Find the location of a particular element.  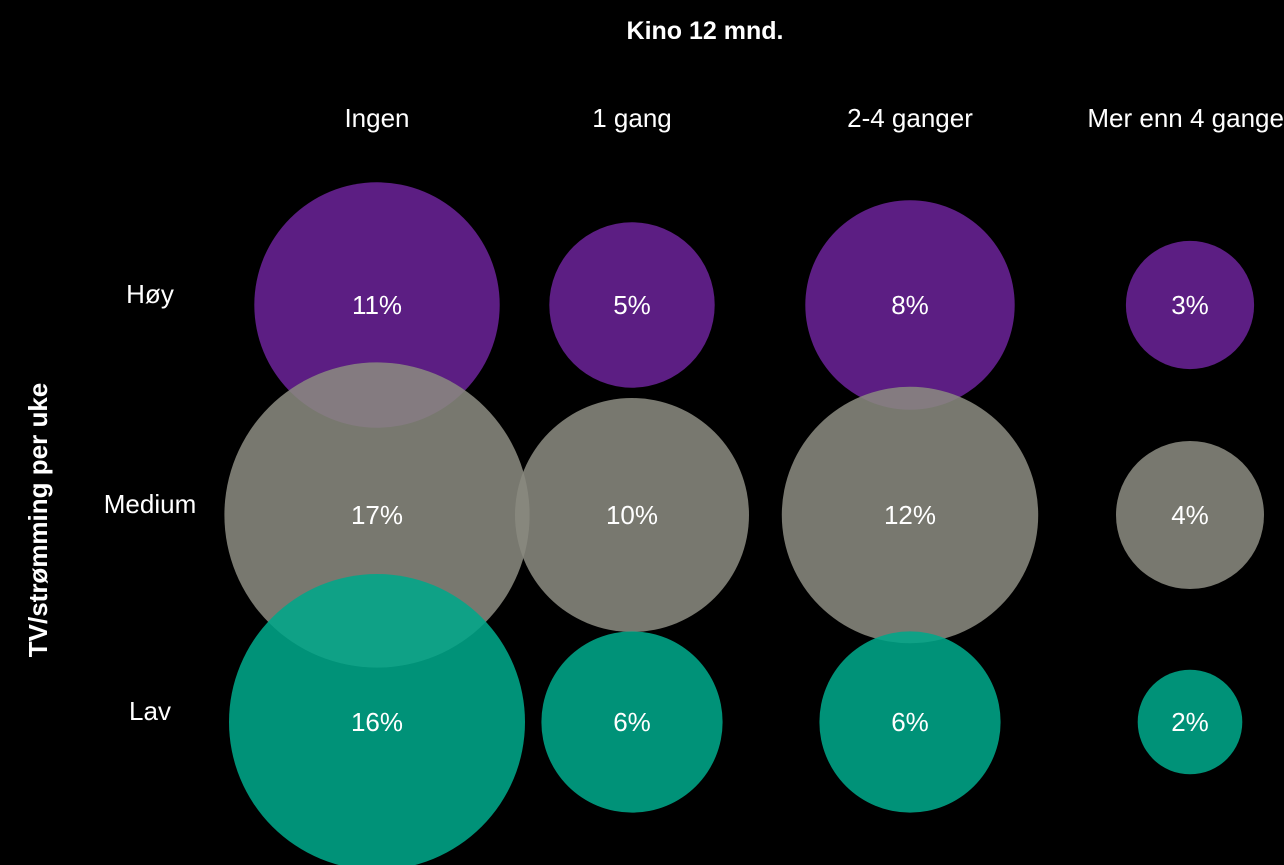

value-label: 4% is located at coordinates (1190, 515).